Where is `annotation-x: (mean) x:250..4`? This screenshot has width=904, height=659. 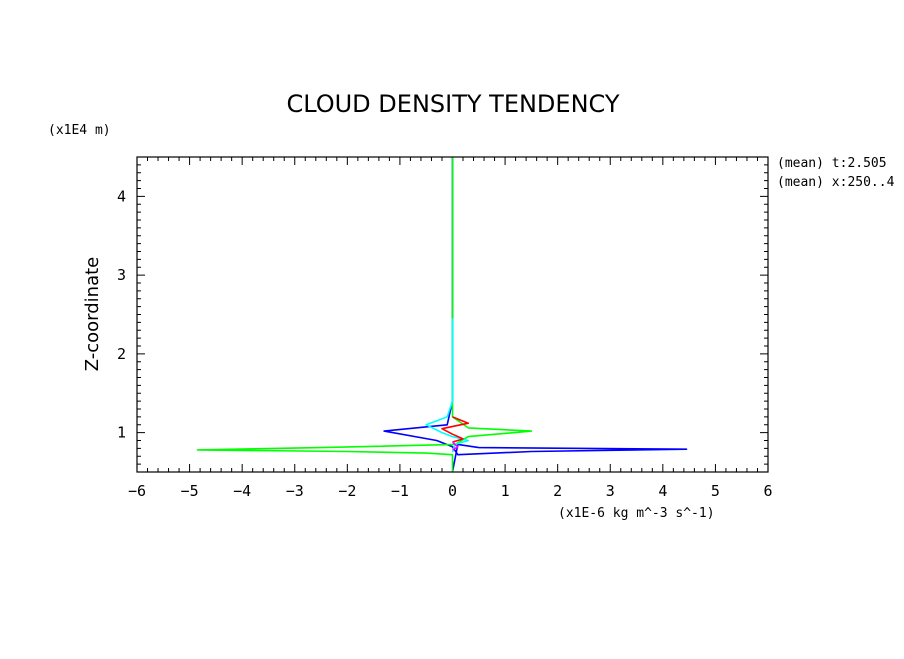 annotation-x: (mean) x:250..4 is located at coordinates (836, 182).